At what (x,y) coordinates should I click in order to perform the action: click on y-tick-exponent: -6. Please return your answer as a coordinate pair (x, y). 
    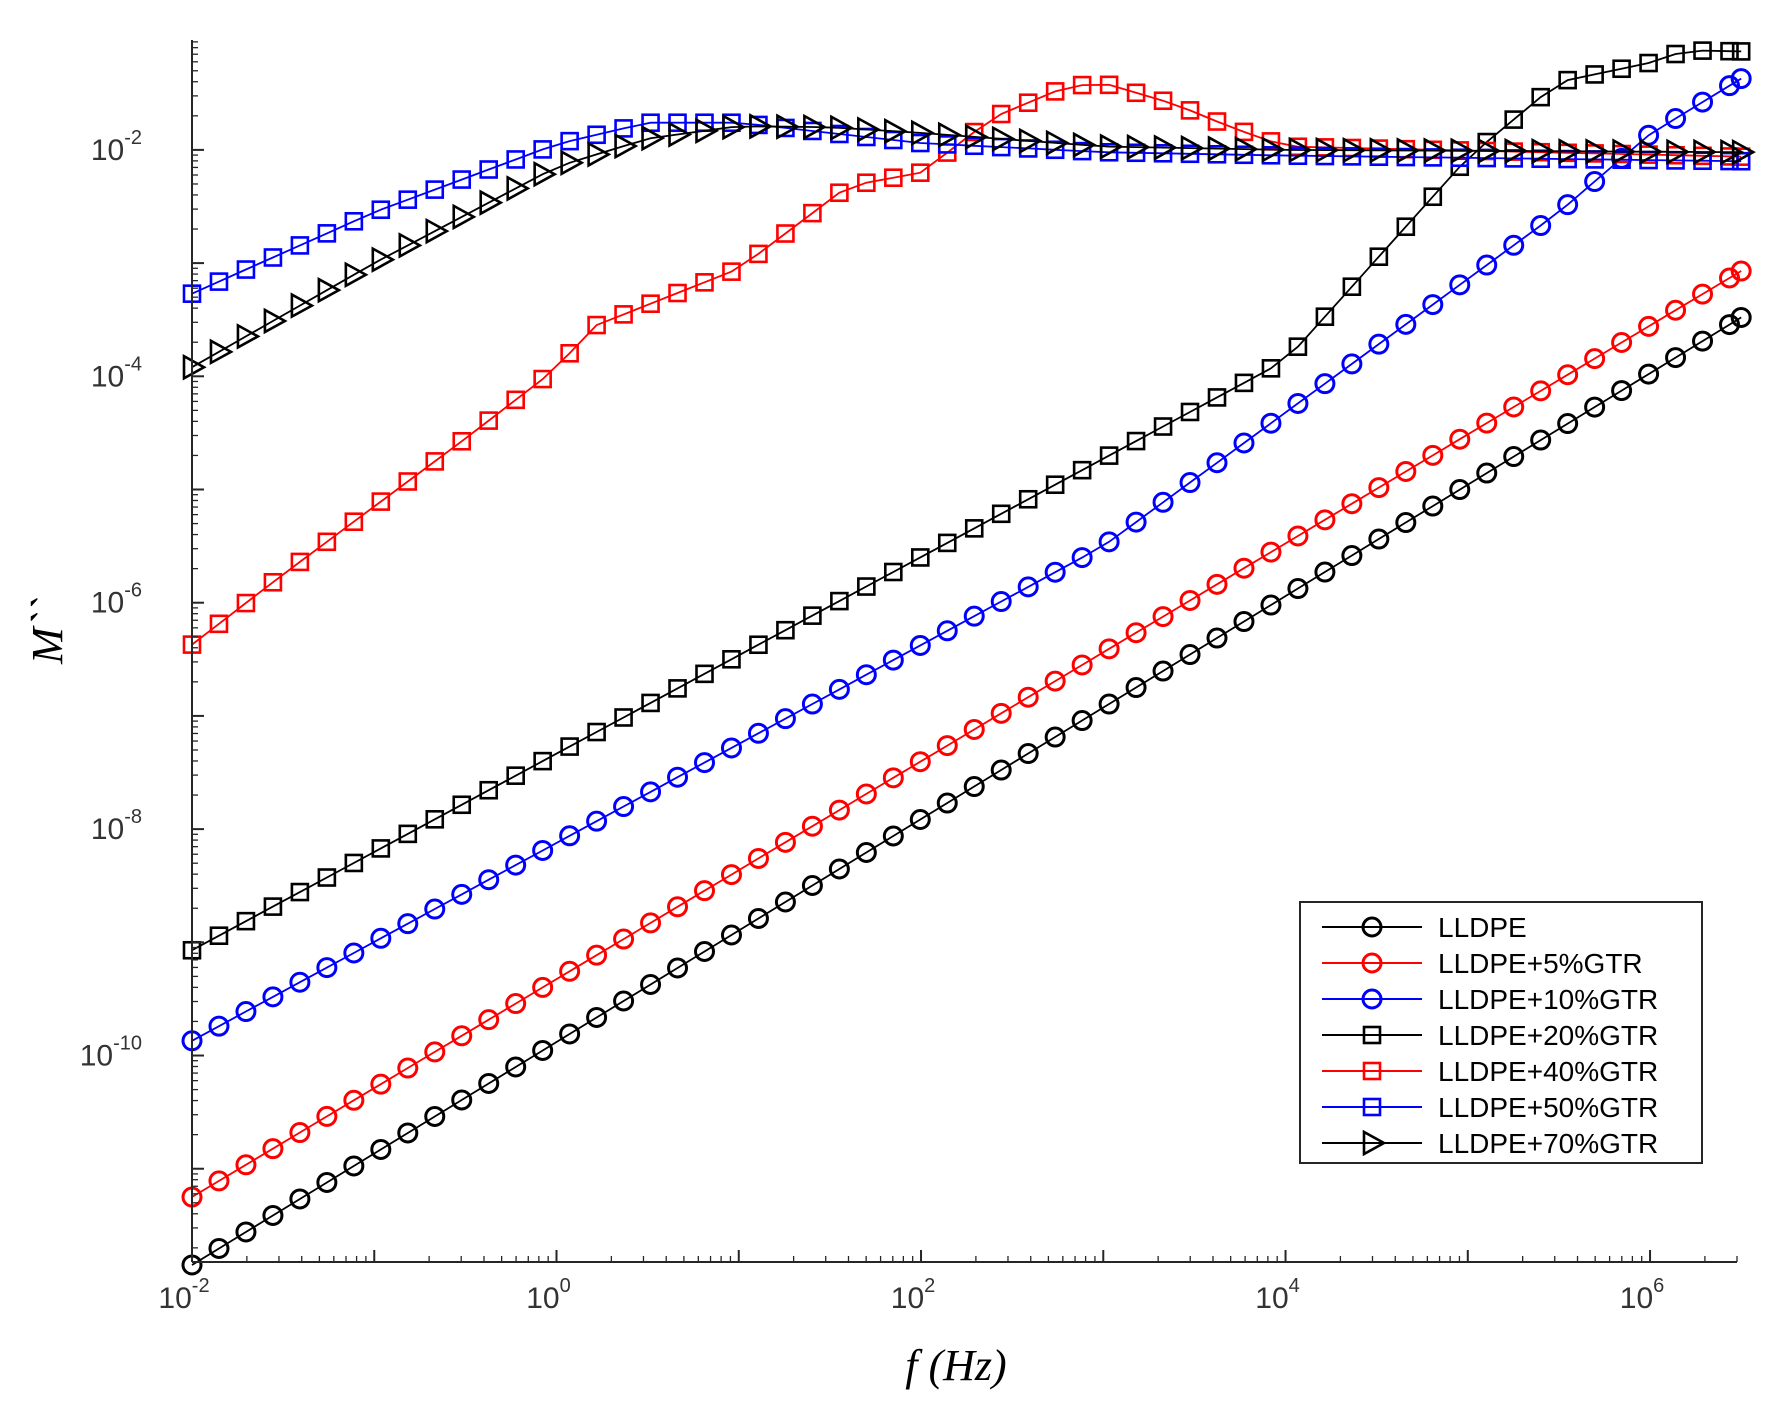
    Looking at the image, I should click on (133, 591).